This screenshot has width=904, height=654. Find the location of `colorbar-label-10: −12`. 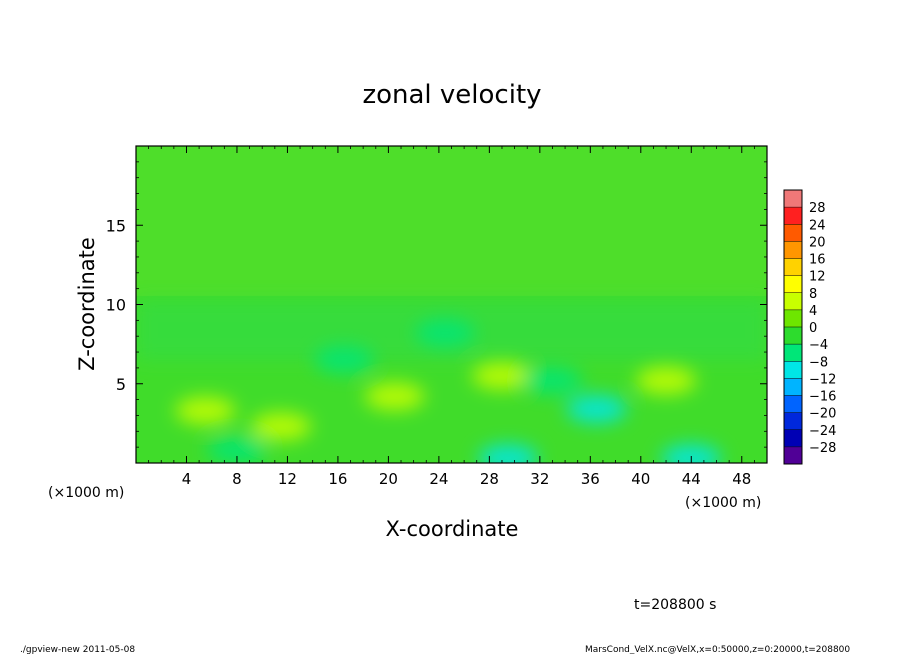

colorbar-label-10: −12 is located at coordinates (822, 379).